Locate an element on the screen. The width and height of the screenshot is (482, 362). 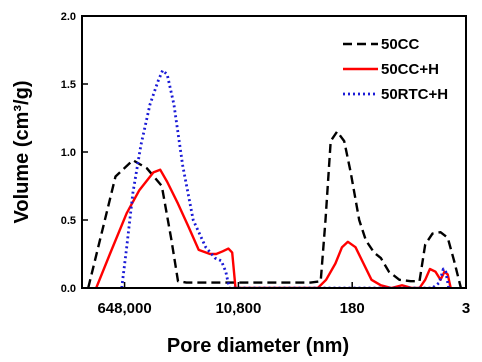
legend: 50CC 50CC+H 50RTC+H is located at coordinates (395, 69).